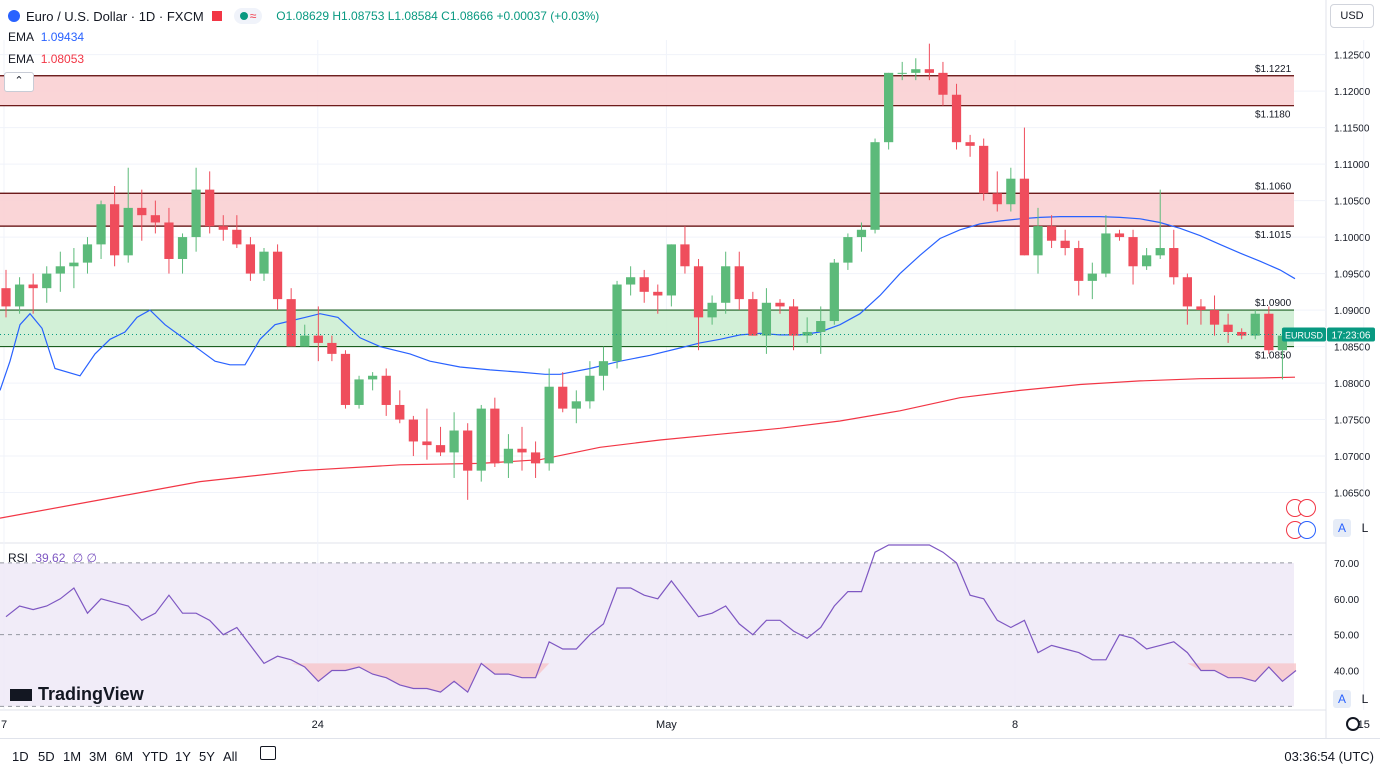  I want to click on currency-button: USD, so click(1352, 16).